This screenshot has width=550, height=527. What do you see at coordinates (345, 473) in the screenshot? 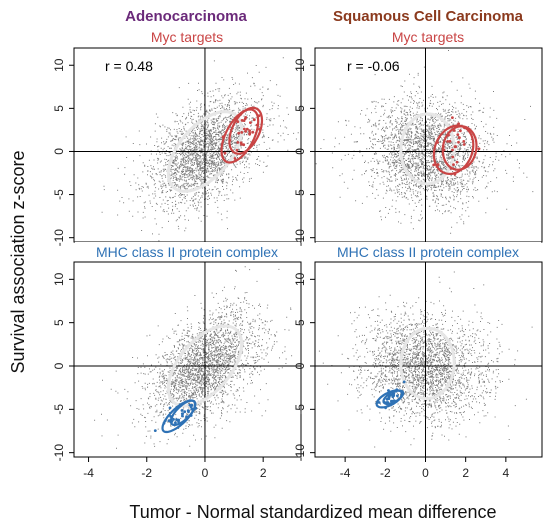
I see `x-tick-label: -4` at bounding box center [345, 473].